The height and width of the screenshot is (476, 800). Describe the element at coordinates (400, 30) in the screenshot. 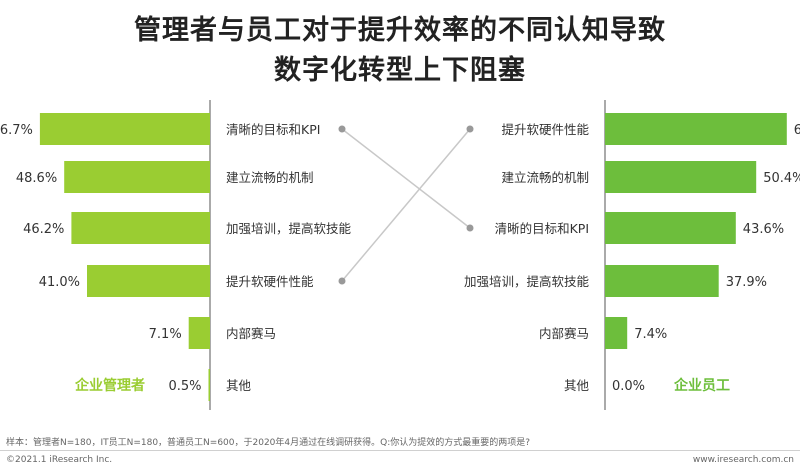

I see `chart-title-line1: 管理者与员工对于提升效率的不同认知导致` at that location.